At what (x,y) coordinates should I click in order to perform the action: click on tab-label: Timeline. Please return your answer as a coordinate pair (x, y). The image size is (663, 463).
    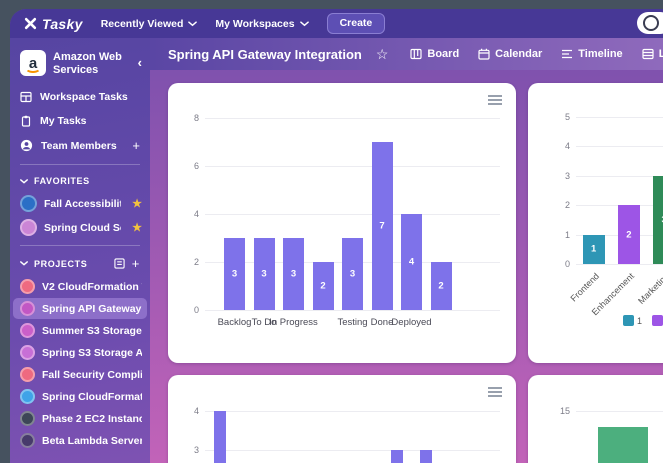
    Looking at the image, I should click on (600, 54).